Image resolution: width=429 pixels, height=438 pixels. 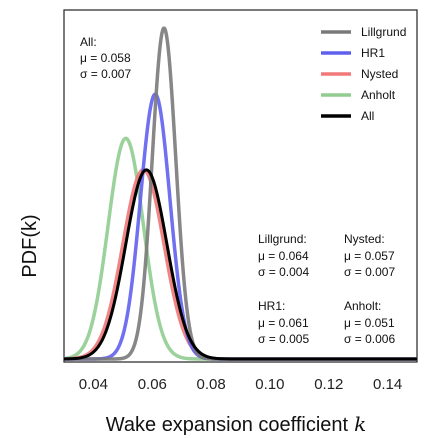 I want to click on annotation-nysted-title: Nysted:, so click(x=364, y=239).